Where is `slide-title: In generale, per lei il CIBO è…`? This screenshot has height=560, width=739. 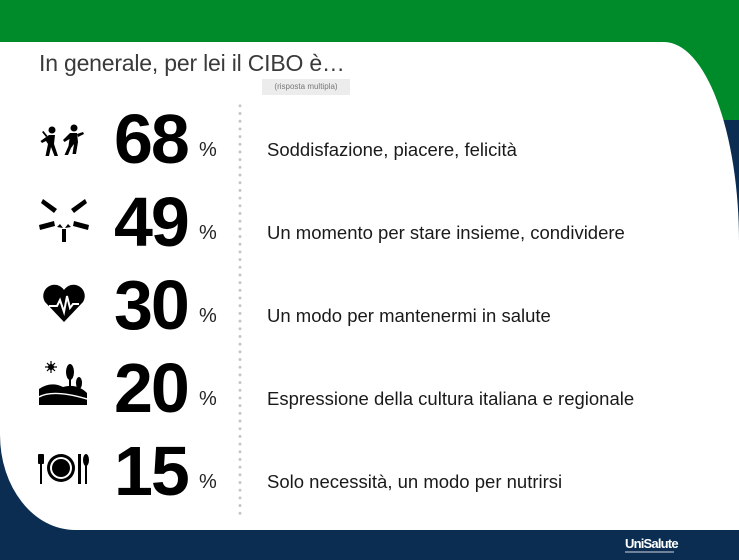
slide-title: In generale, per lei il CIBO è… is located at coordinates (192, 63).